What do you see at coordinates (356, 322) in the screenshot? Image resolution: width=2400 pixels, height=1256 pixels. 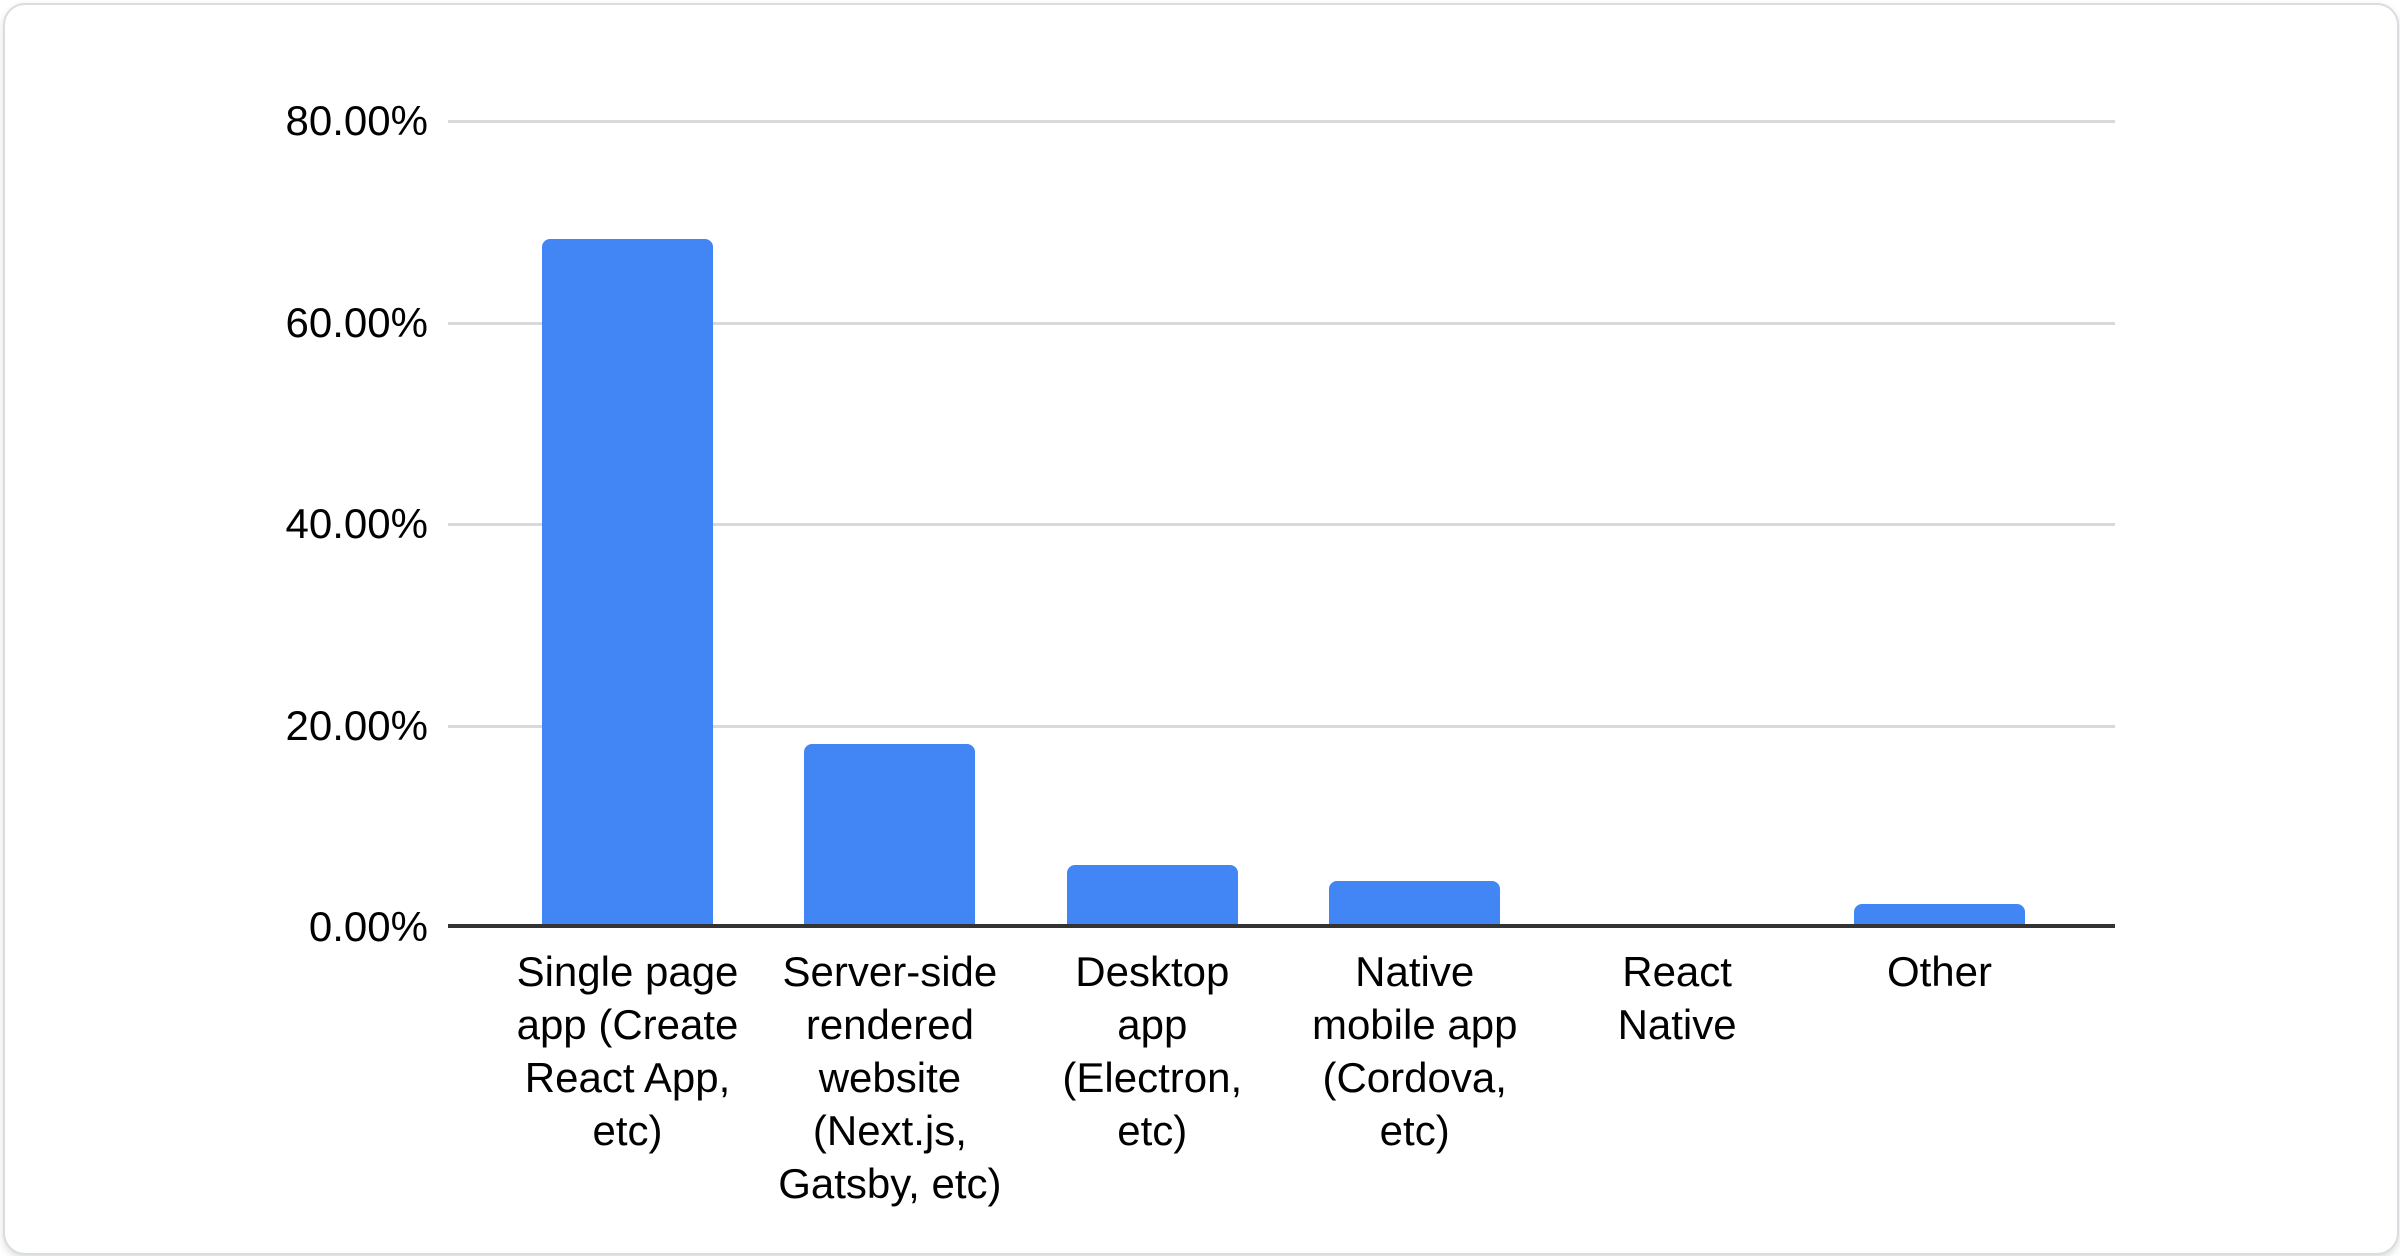 I see `y-tick-label: 60.00%` at bounding box center [356, 322].